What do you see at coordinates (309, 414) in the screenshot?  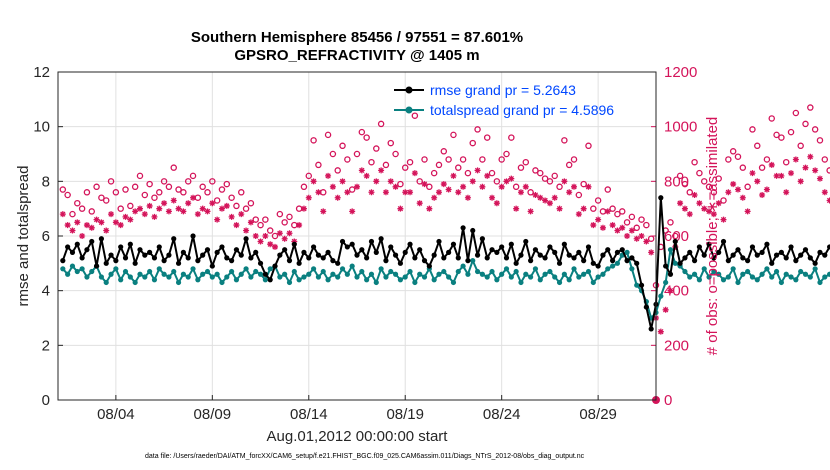 I see `x-tick-label: 08/14` at bounding box center [309, 414].